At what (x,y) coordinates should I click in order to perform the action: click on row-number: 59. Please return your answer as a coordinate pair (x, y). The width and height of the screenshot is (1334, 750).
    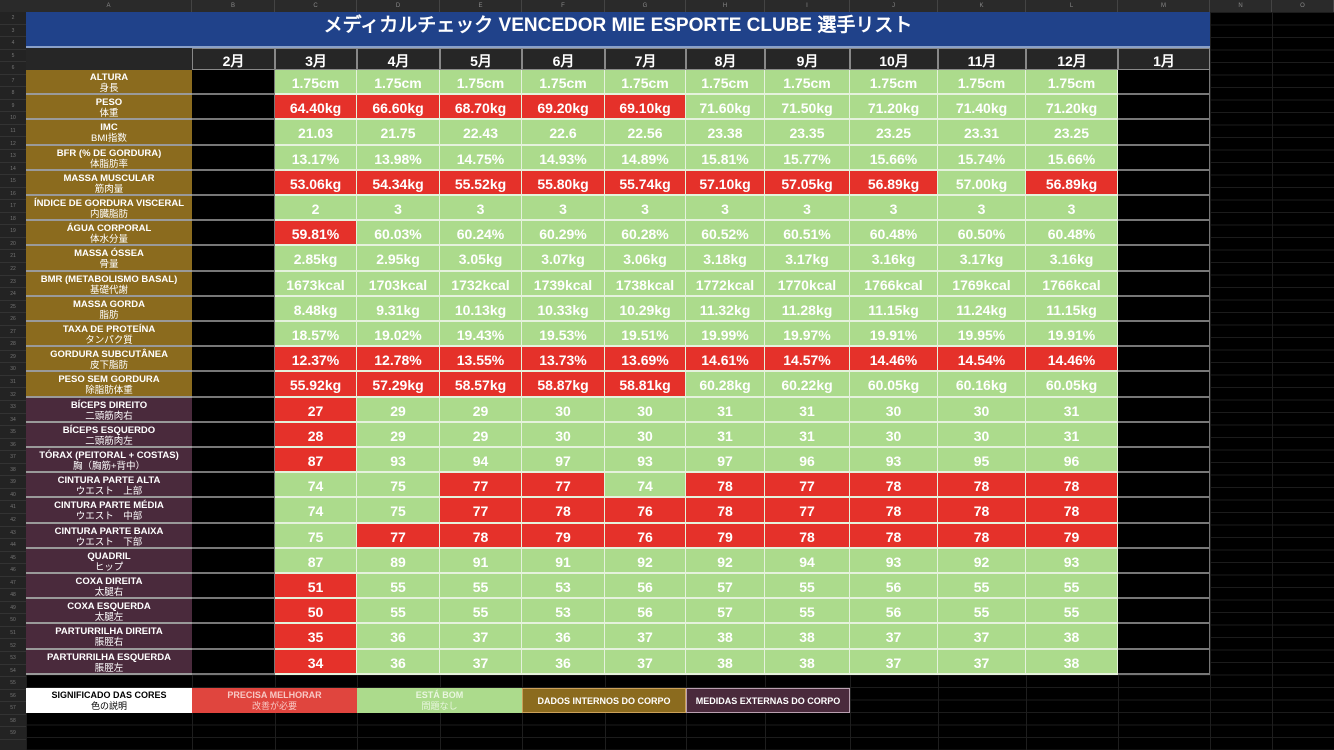
    Looking at the image, I should click on (13, 733).